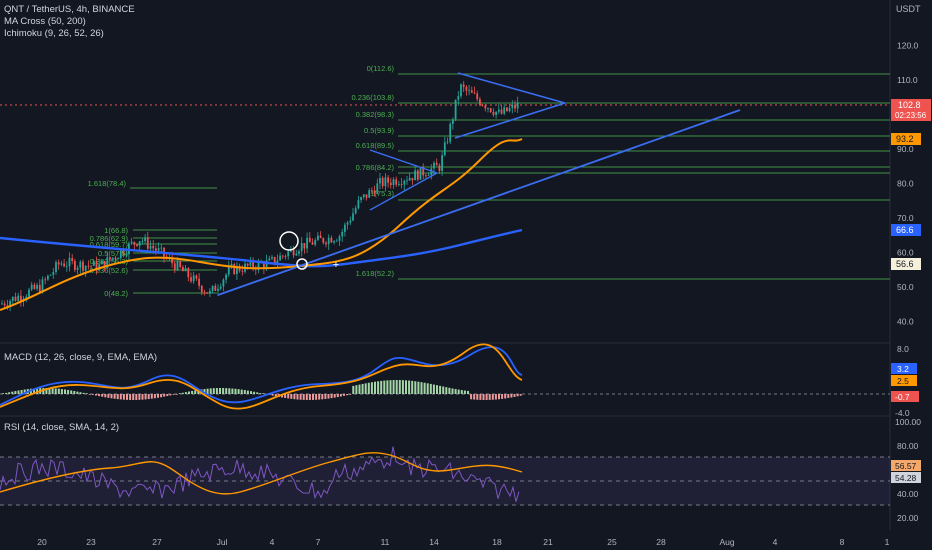 The height and width of the screenshot is (550, 932). I want to click on rsi-pane, so click(261, 474).